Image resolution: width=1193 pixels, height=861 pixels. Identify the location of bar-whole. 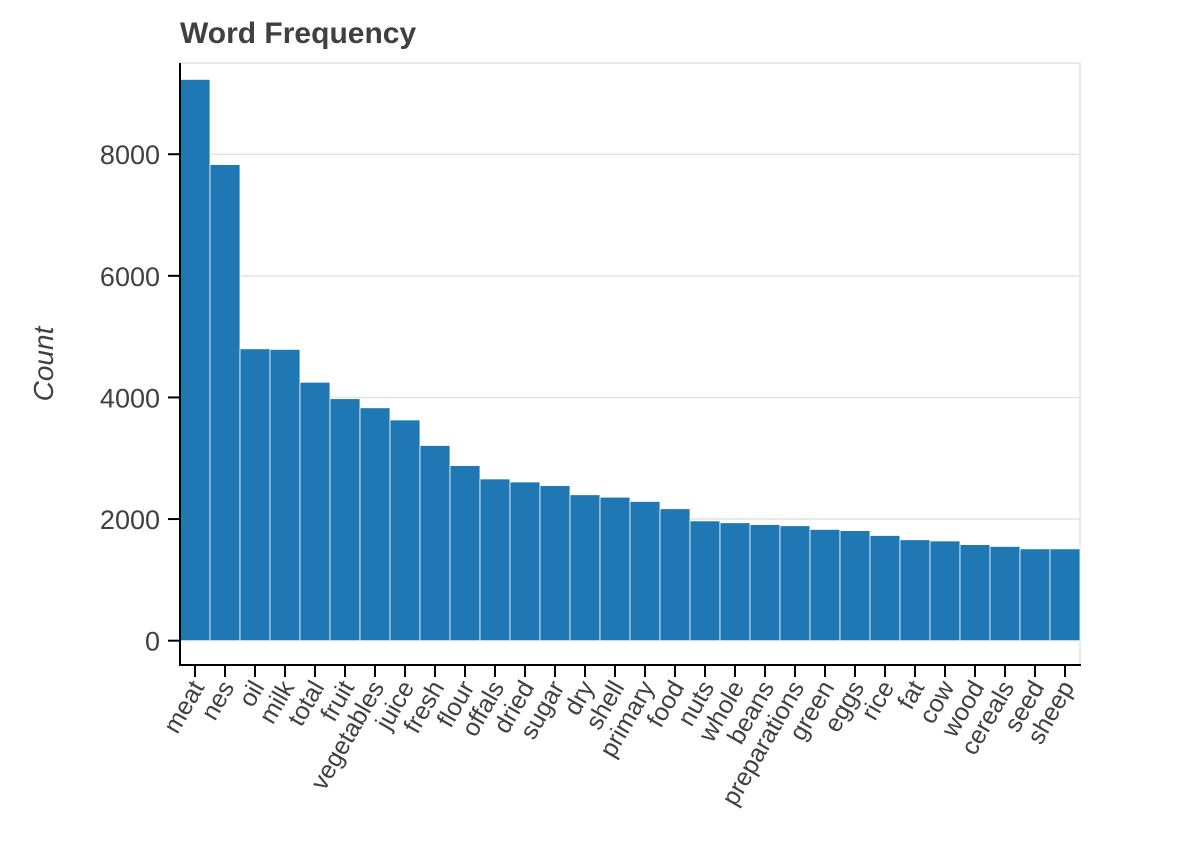
(735, 582).